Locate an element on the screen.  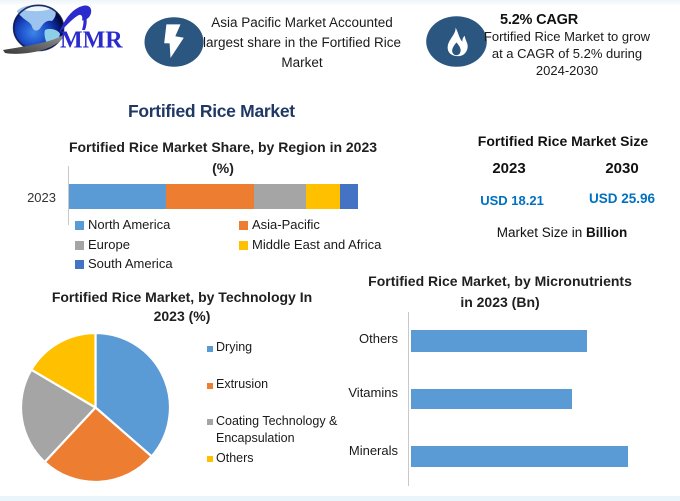
svg-text: MMR is located at coordinates (91, 41).